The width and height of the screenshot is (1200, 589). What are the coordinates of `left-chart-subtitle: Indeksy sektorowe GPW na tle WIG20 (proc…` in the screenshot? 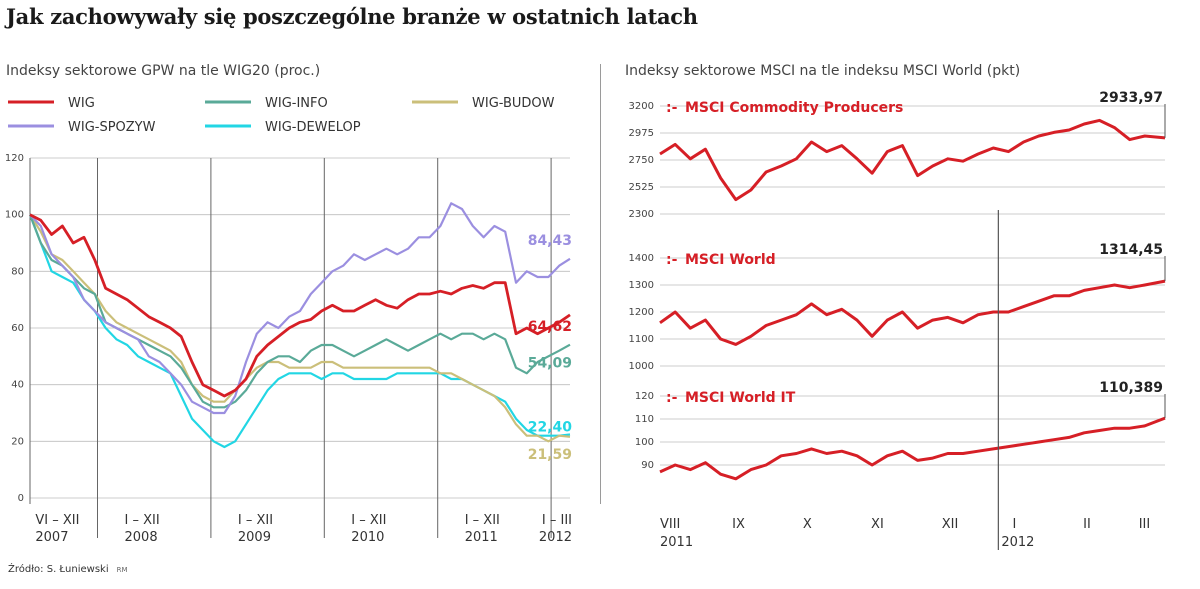 It's located at (163, 71).